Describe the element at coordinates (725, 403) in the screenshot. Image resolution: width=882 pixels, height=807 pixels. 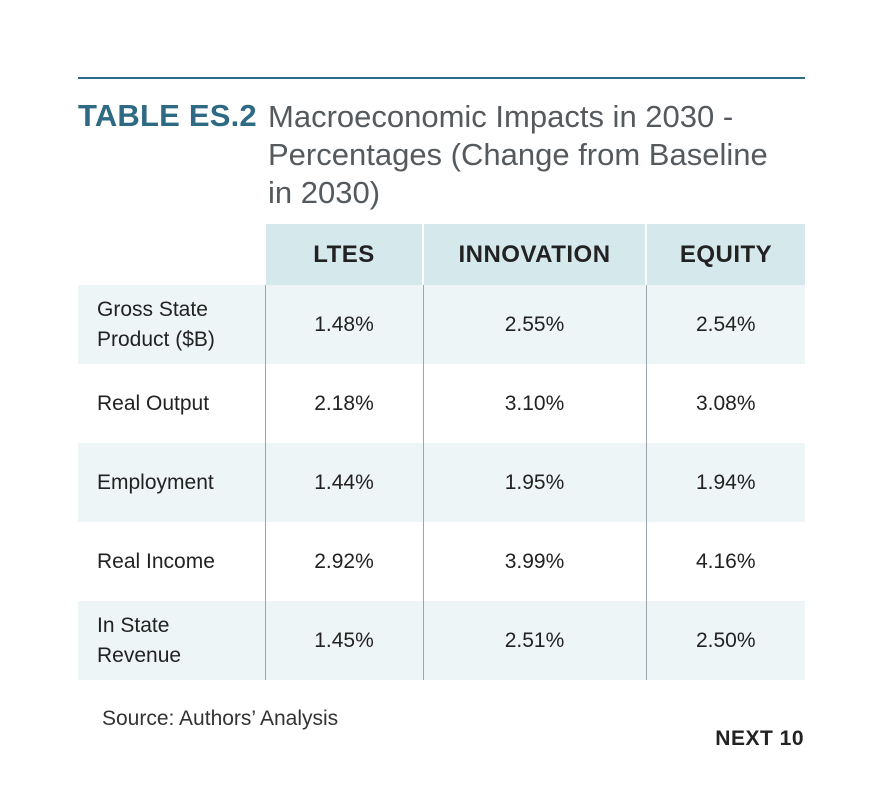
I see `cell-equity: 3.08%` at that location.